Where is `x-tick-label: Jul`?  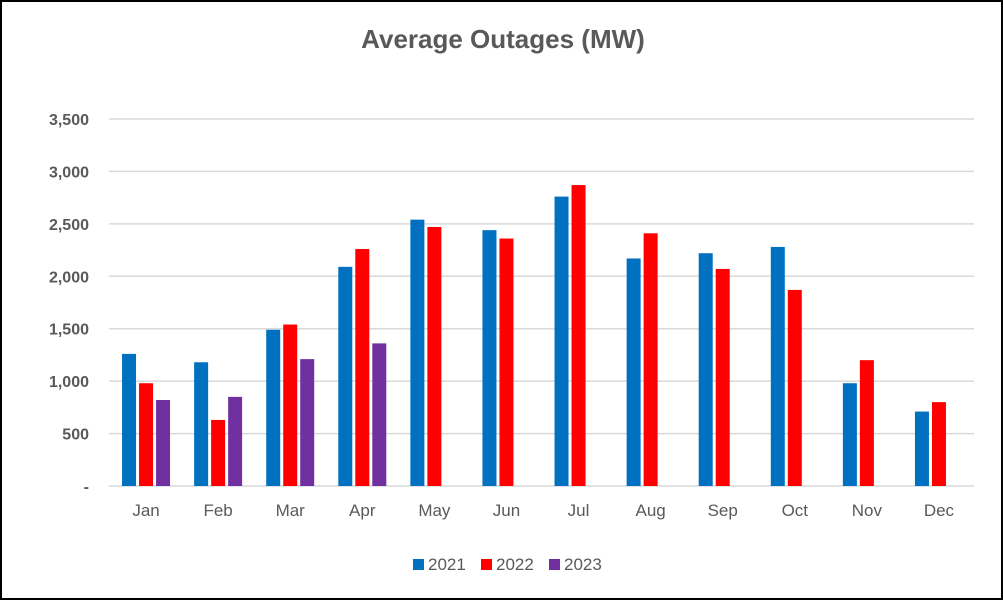 x-tick-label: Jul is located at coordinates (579, 510).